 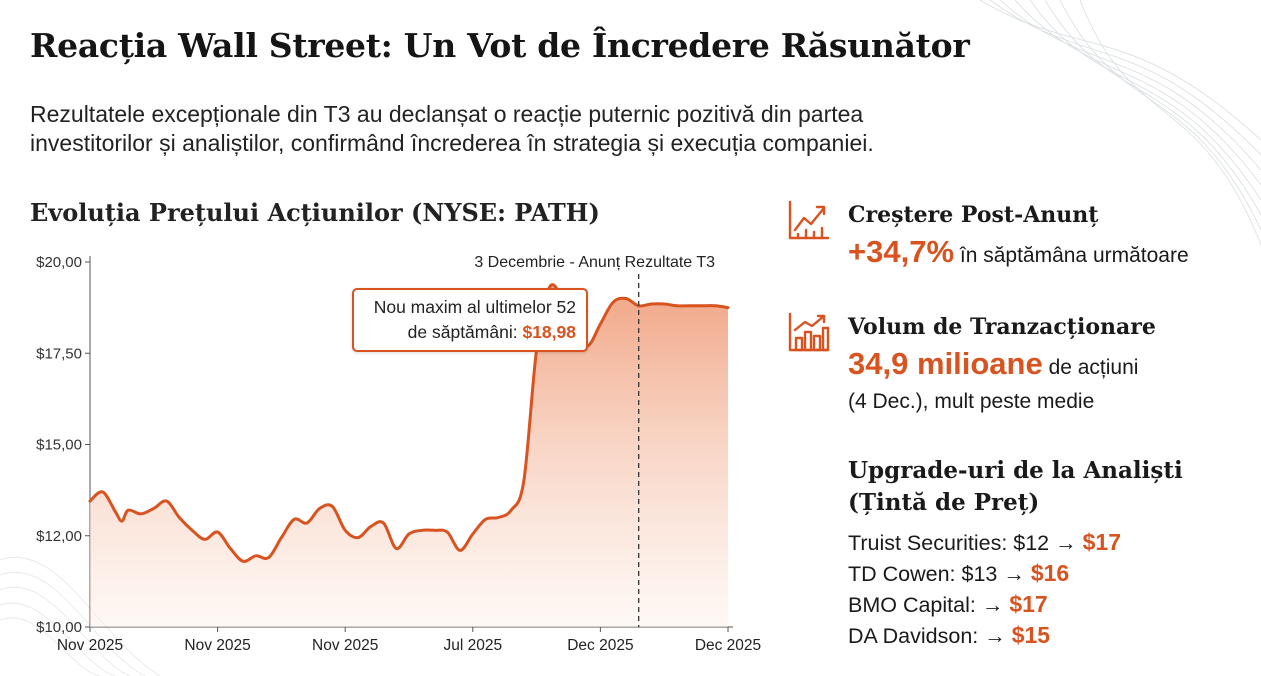 I want to click on callout-line-2: de săptămâni:, so click(x=462, y=332).